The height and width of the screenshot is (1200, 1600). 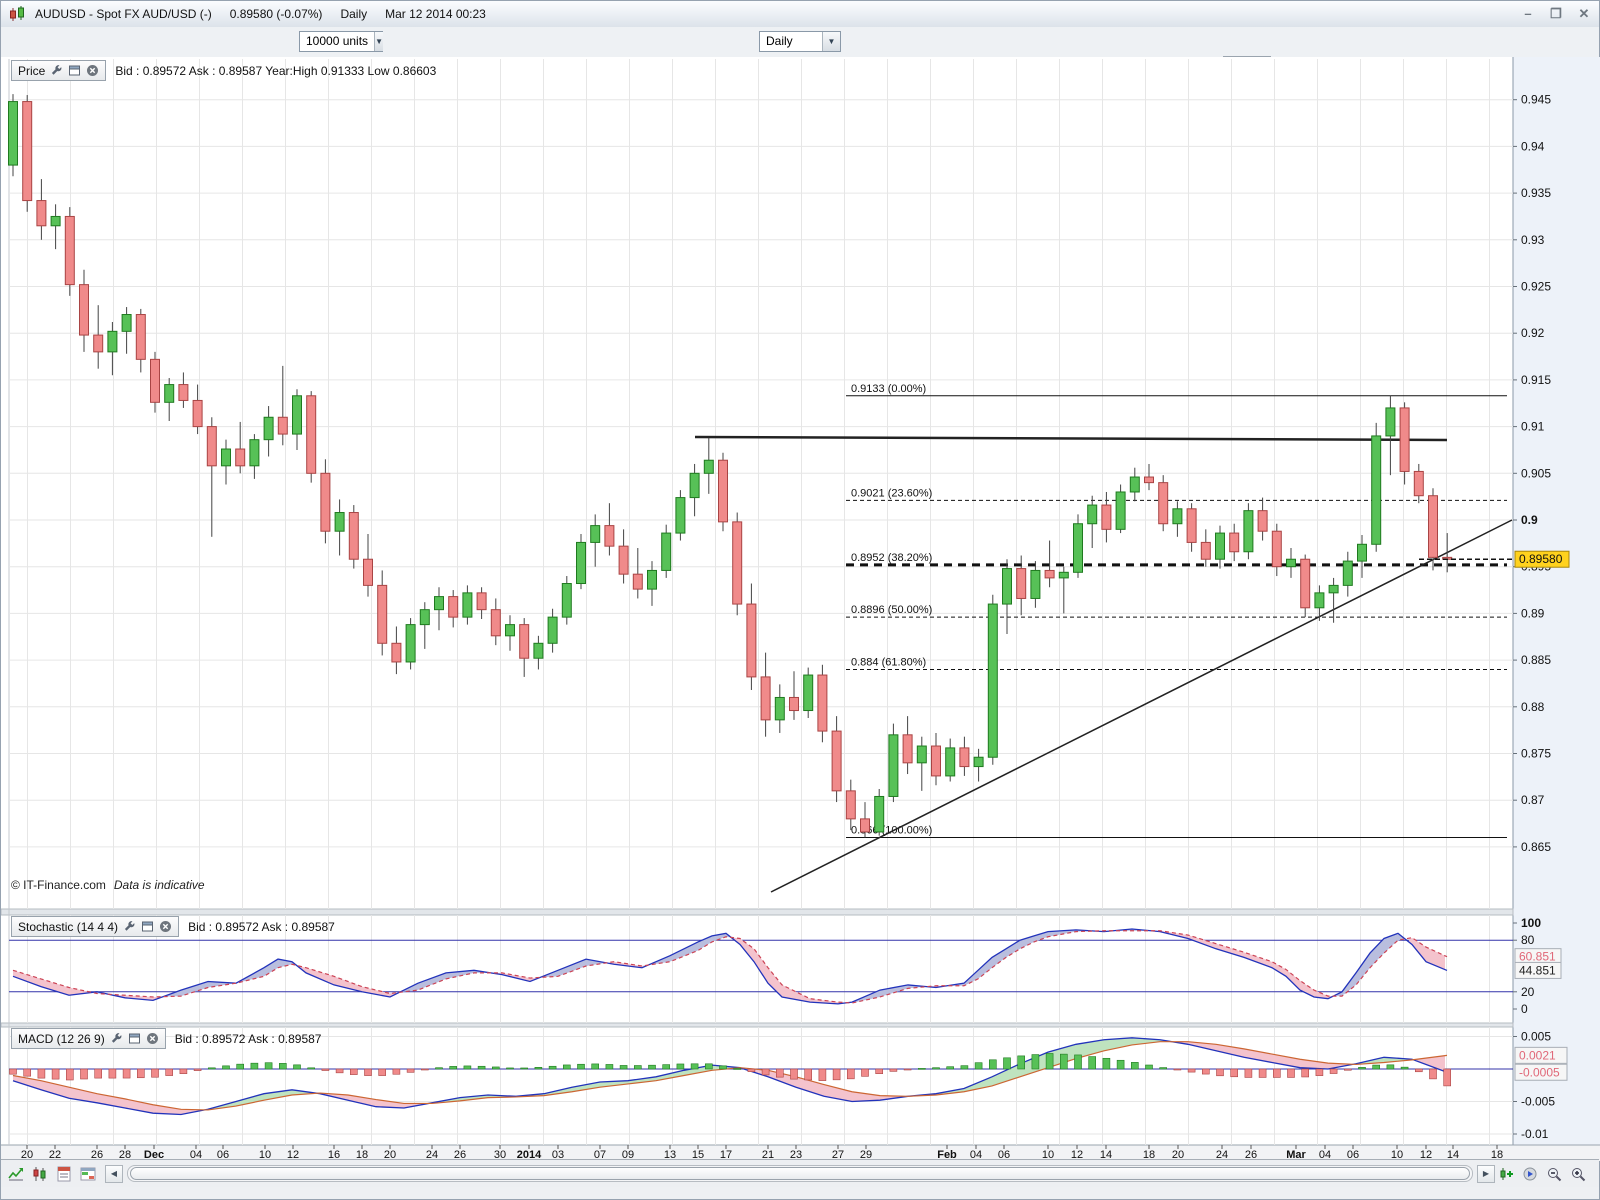 I want to click on bottom-toolbar: ◀ ▶, so click(x=800, y=1173).